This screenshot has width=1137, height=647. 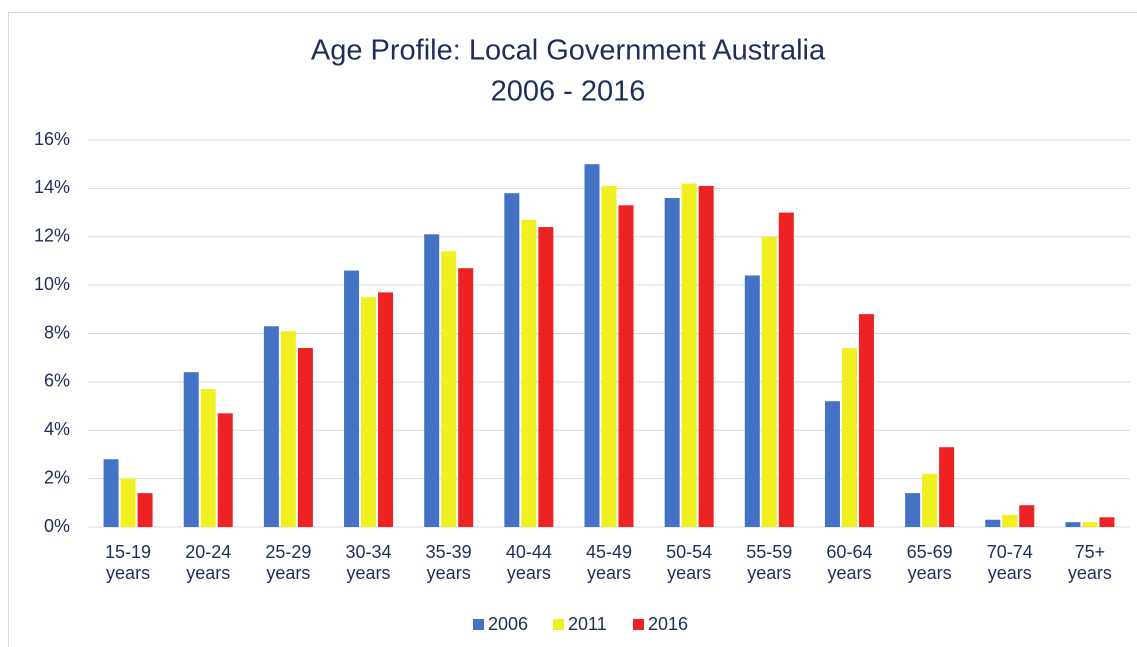 I want to click on legend-label: 2006, so click(x=508, y=624).